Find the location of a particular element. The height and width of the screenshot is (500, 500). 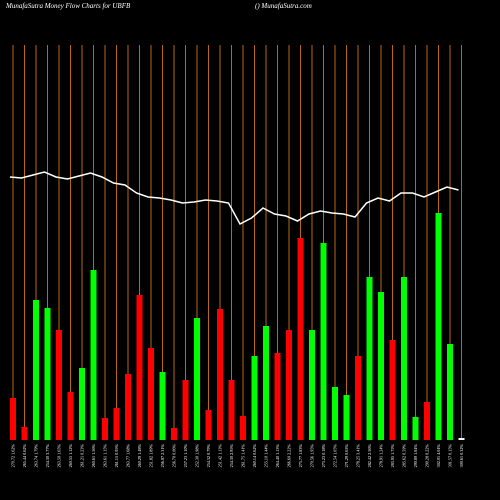

x-tick-label: 254.32 0.79% is located at coordinates (208, 456).